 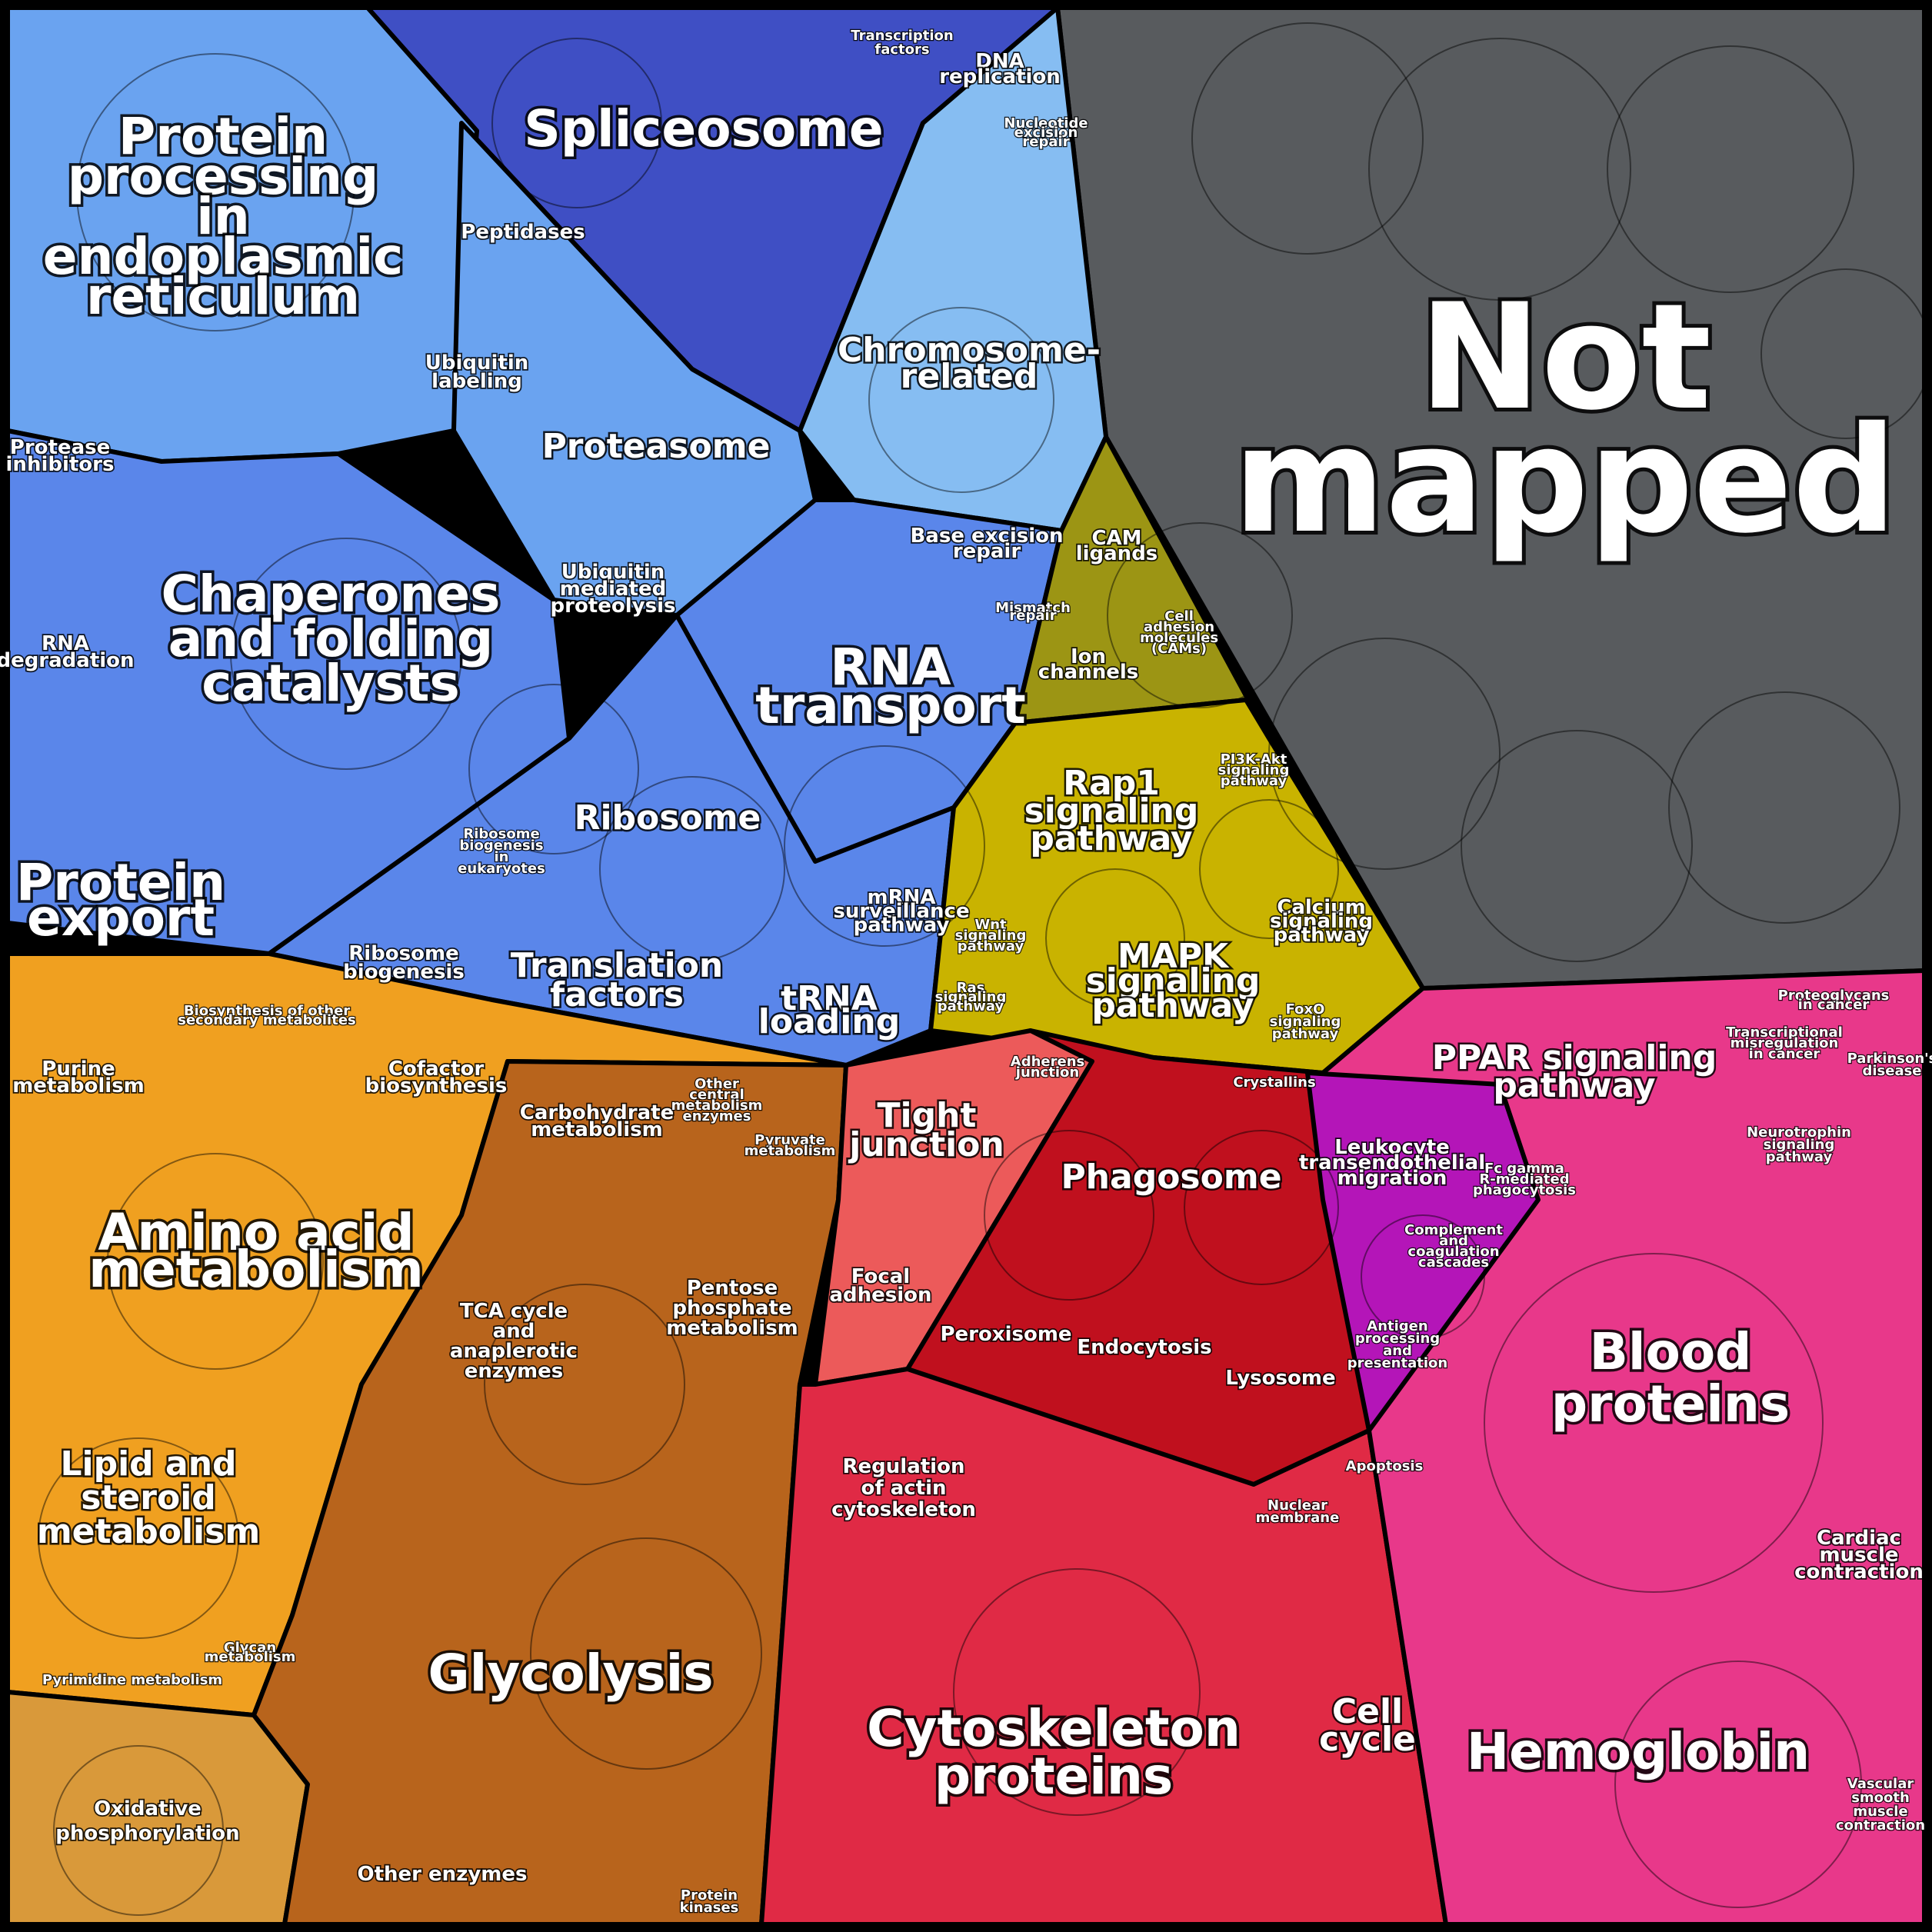 What do you see at coordinates (436, 1078) in the screenshot?
I see `label-cofactor-biosynthesis: Cofactor biosynthesis` at bounding box center [436, 1078].